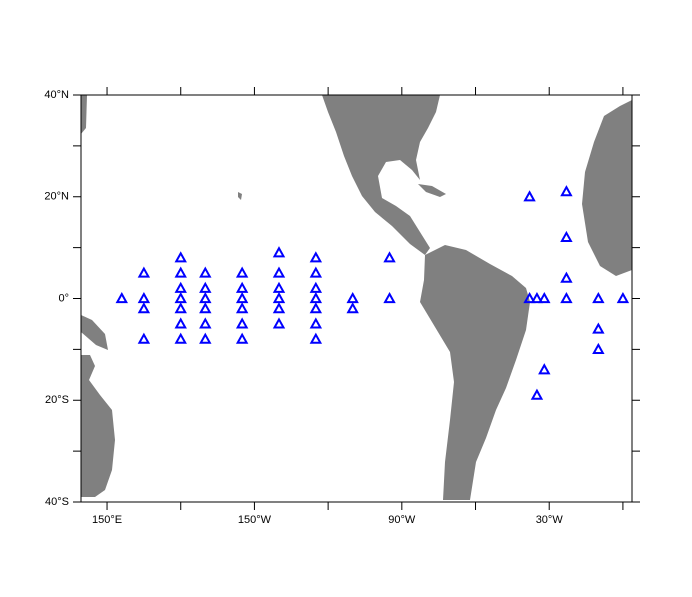 The width and height of the screenshot is (692, 597). I want to click on africa, so click(607, 188).